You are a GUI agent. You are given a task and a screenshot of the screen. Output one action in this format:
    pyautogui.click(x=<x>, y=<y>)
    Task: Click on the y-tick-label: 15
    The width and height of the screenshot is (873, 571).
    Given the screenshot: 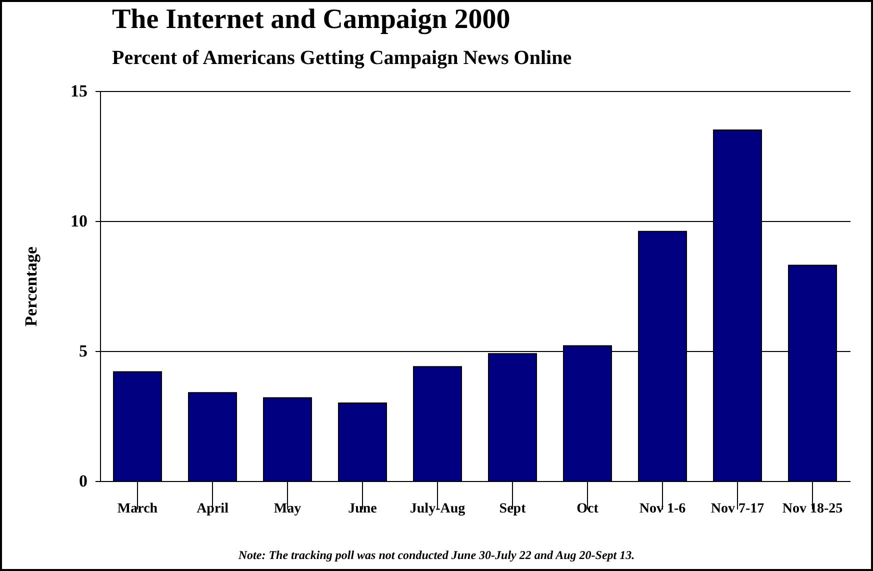 What is the action you would take?
    pyautogui.click(x=79, y=91)
    